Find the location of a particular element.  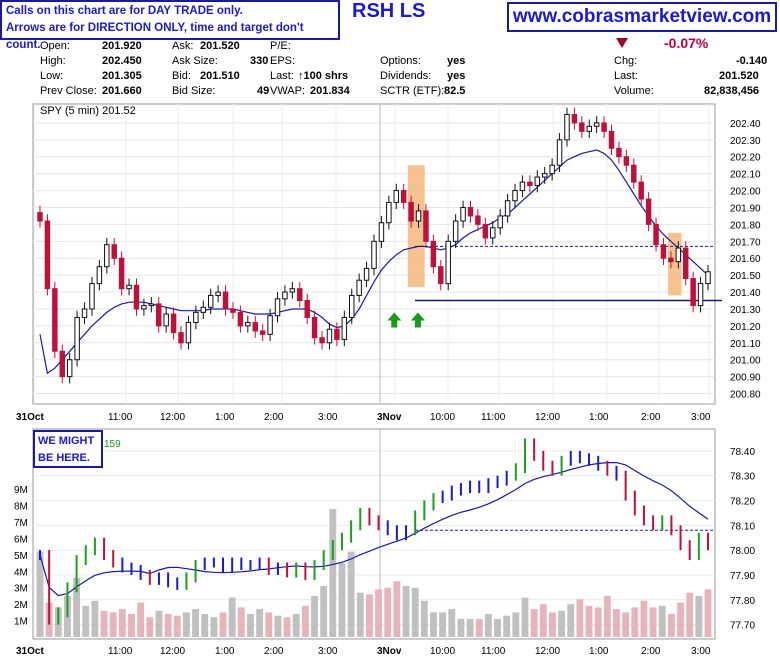

last-label: Last: is located at coordinates (282, 76).